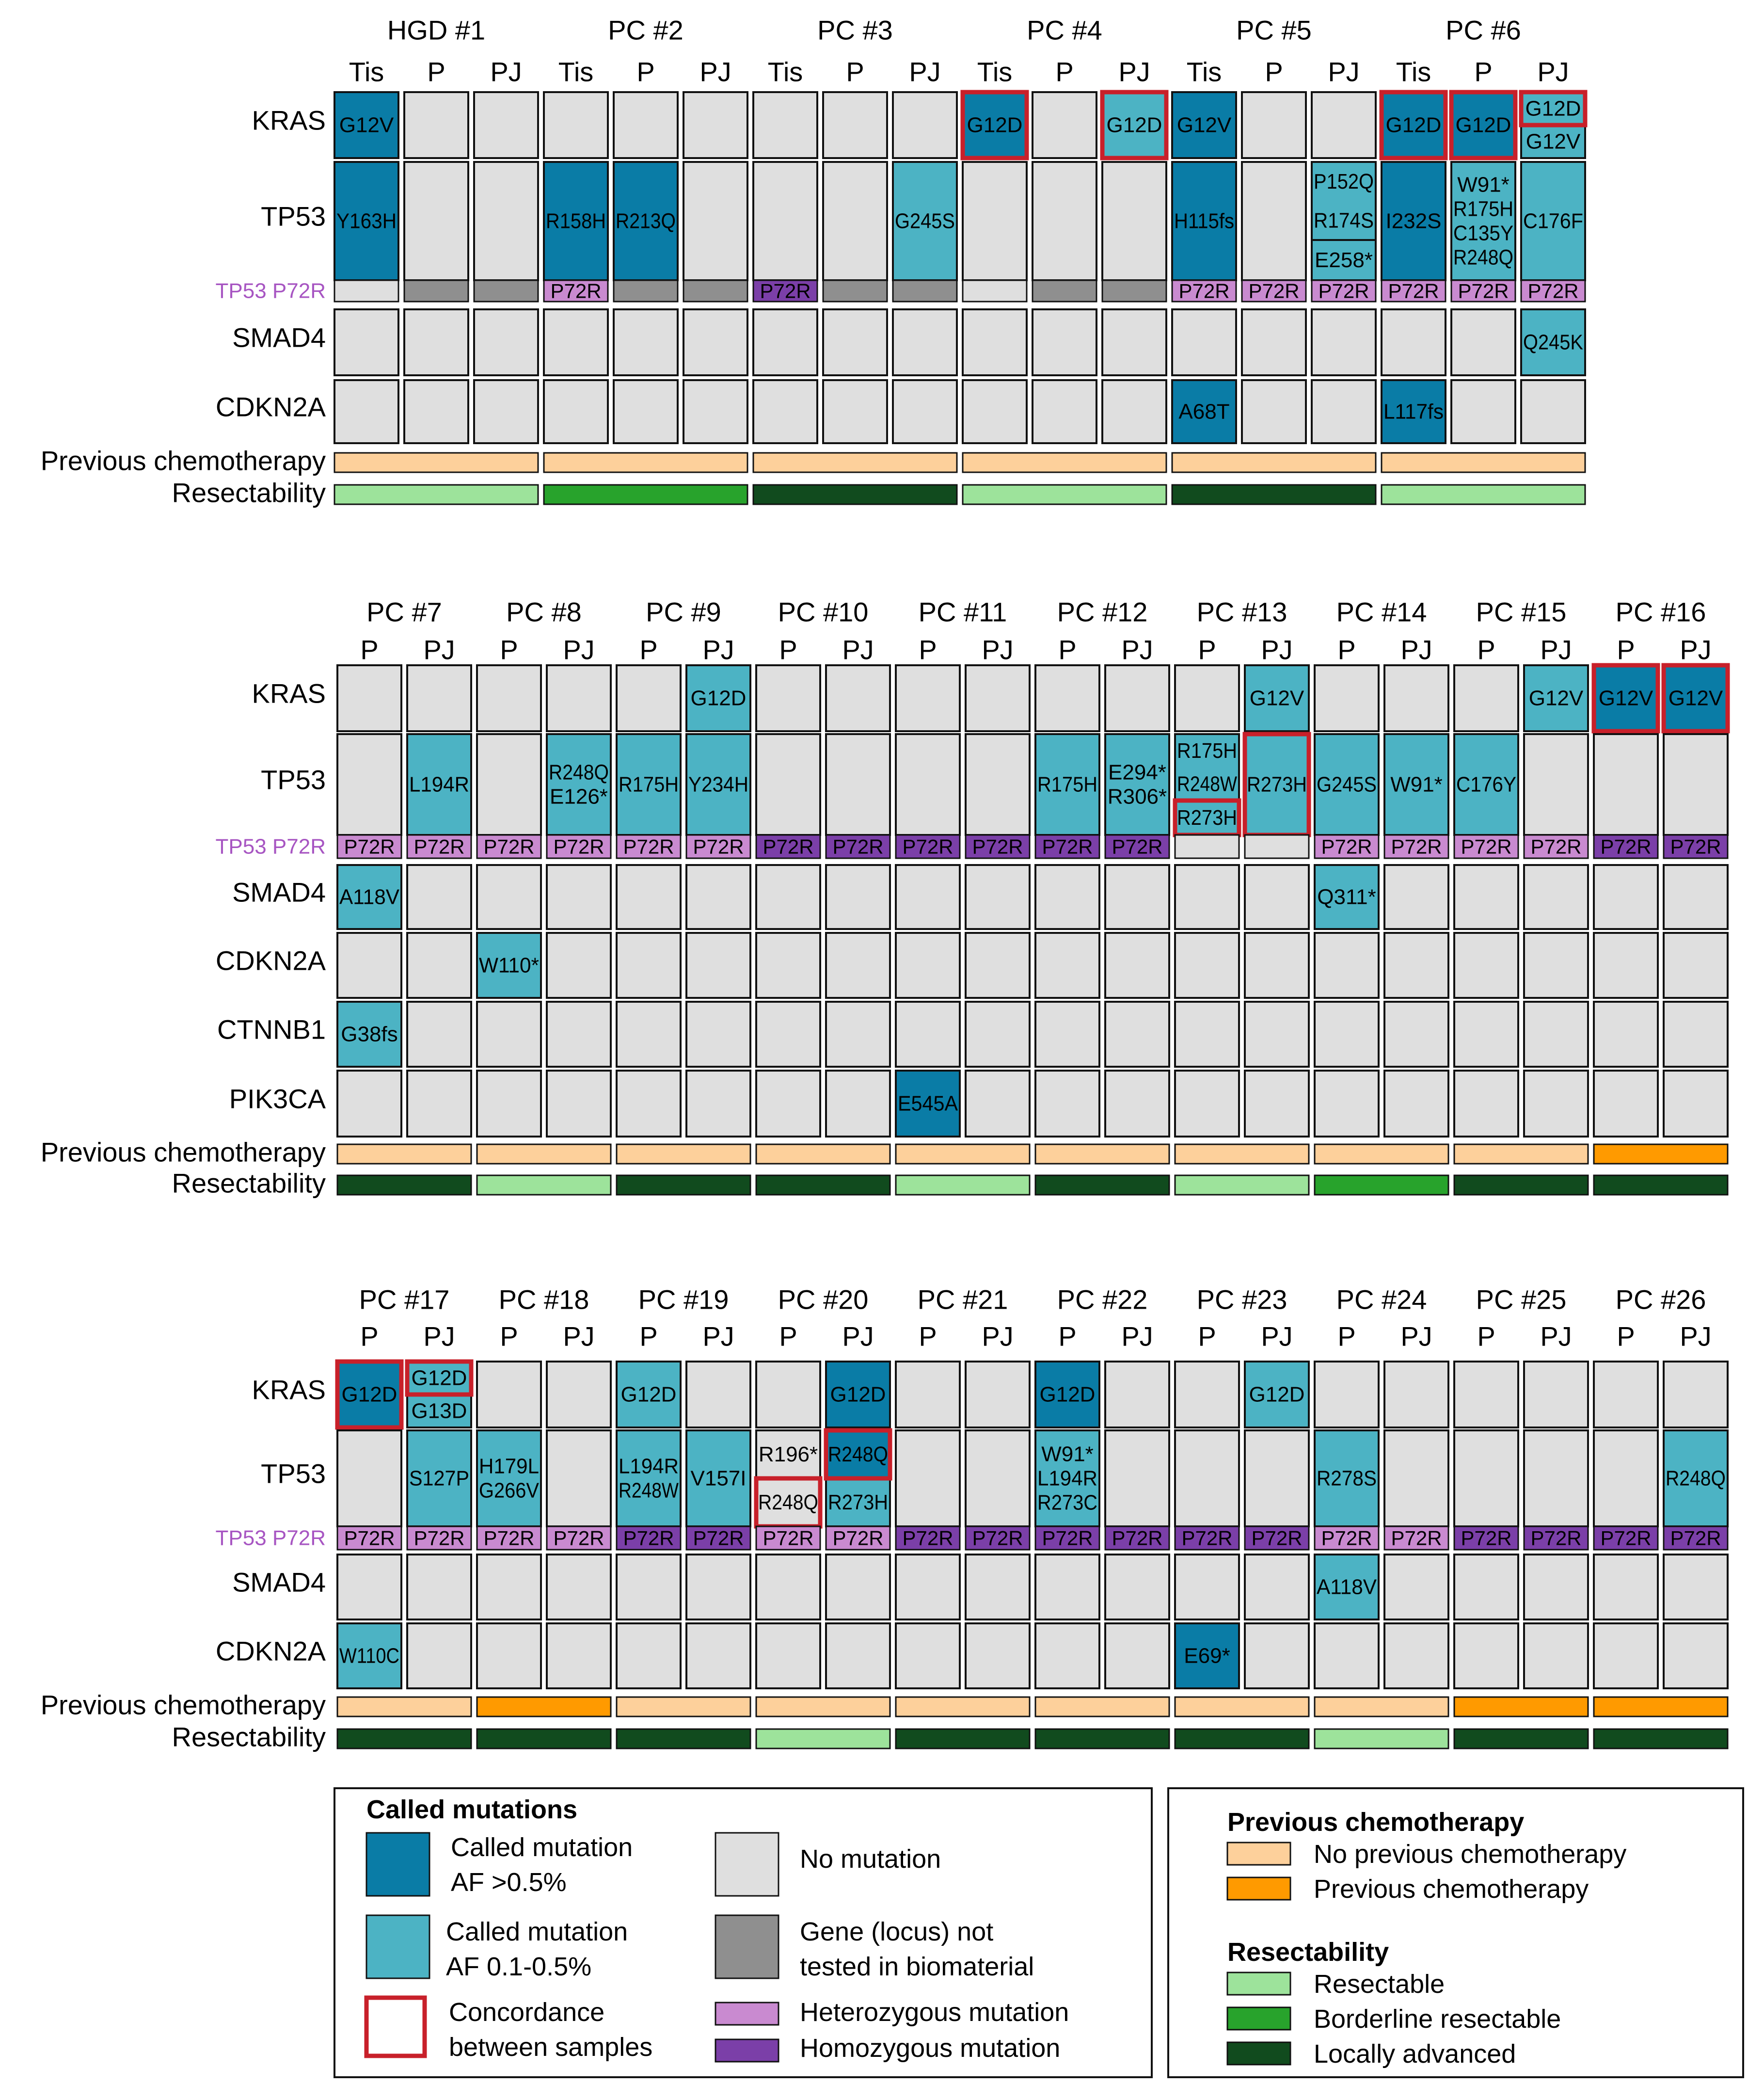  I want to click on mutation-label: A118V, so click(370, 897).